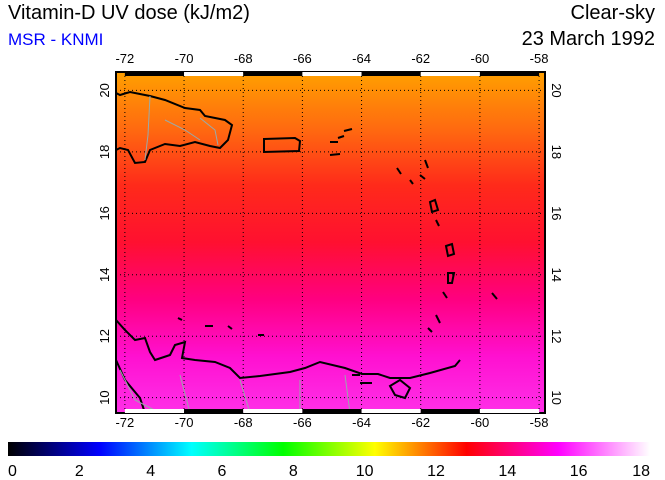 This screenshot has width=665, height=480. What do you see at coordinates (420, 422) in the screenshot?
I see `lon-tick-bottom: -62` at bounding box center [420, 422].